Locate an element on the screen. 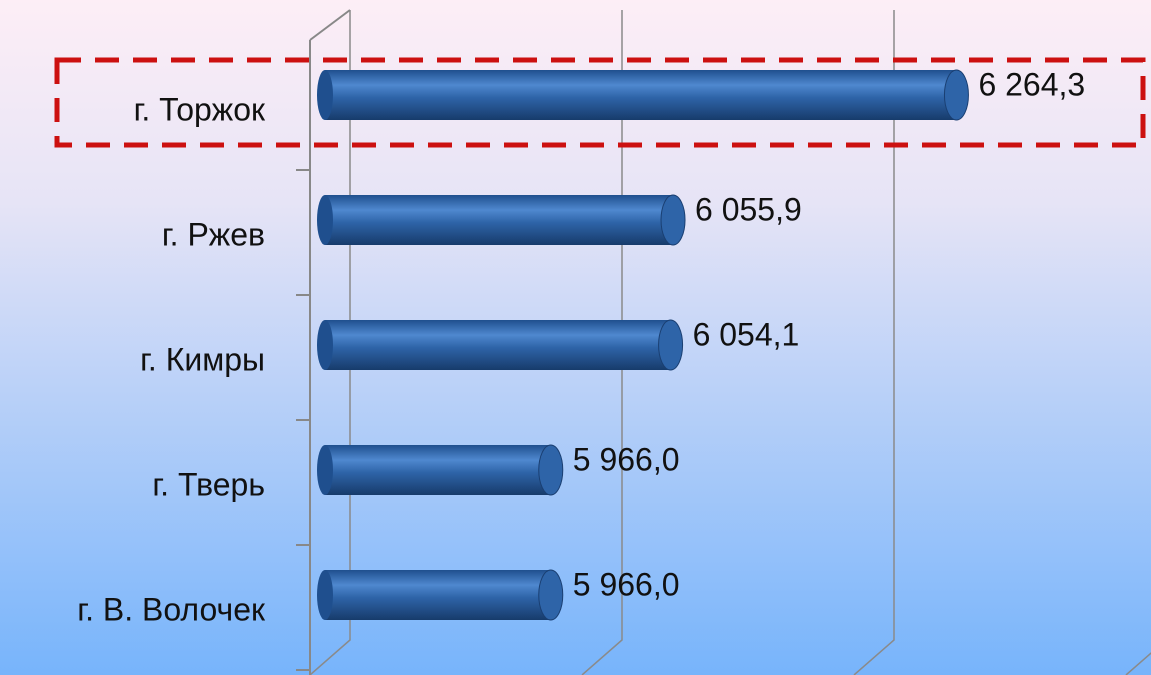 The height and width of the screenshot is (675, 1151). highlight-box is located at coordinates (600, 102).